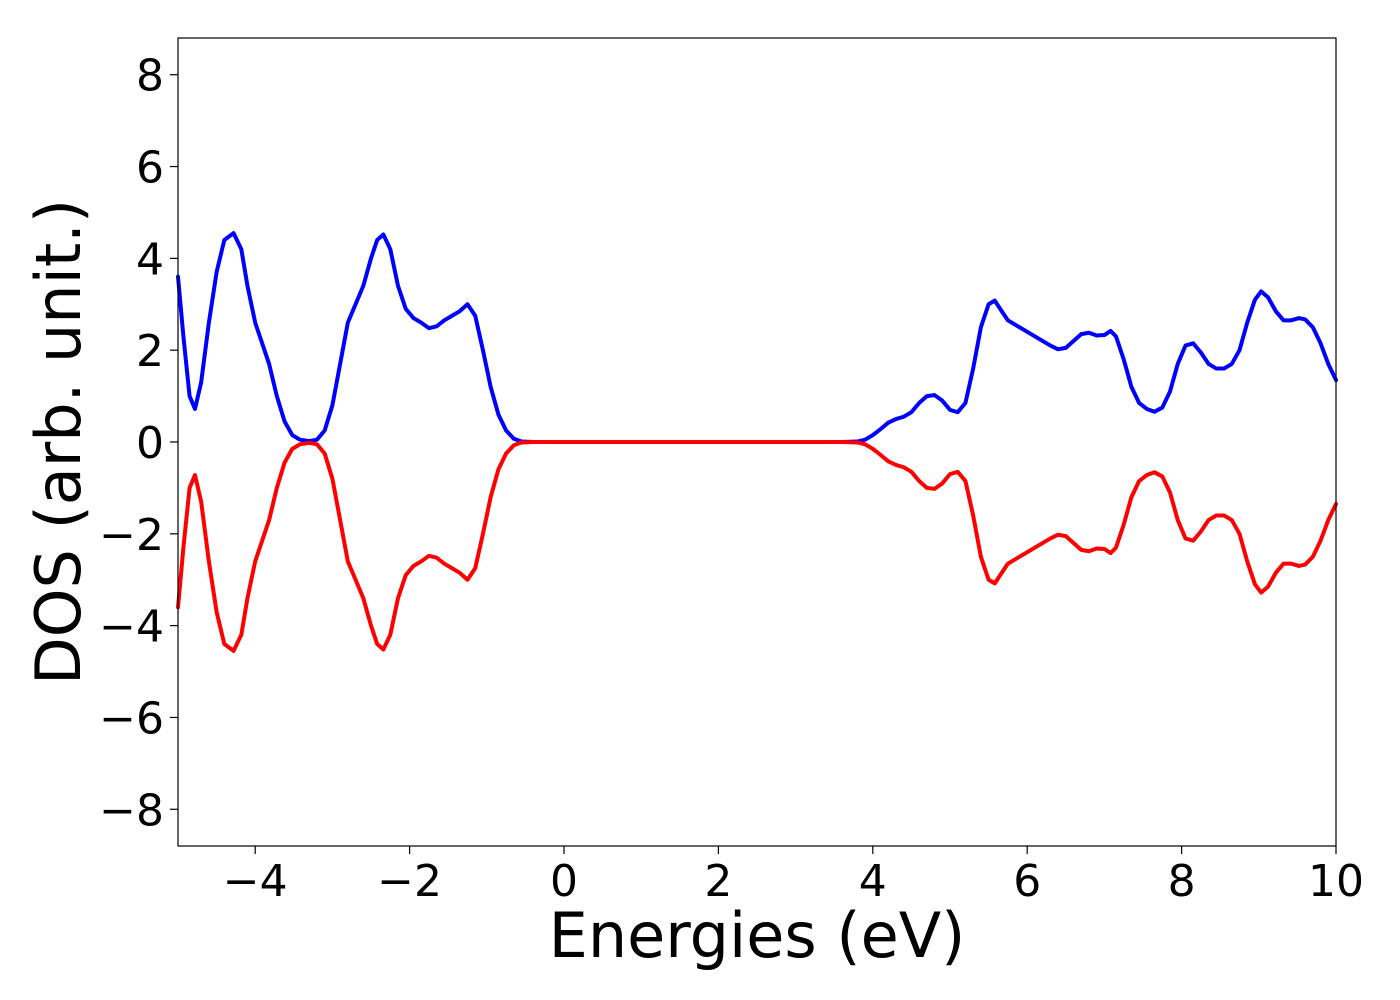  Describe the element at coordinates (873, 881) in the screenshot. I see `x-tick-label: 4` at that location.